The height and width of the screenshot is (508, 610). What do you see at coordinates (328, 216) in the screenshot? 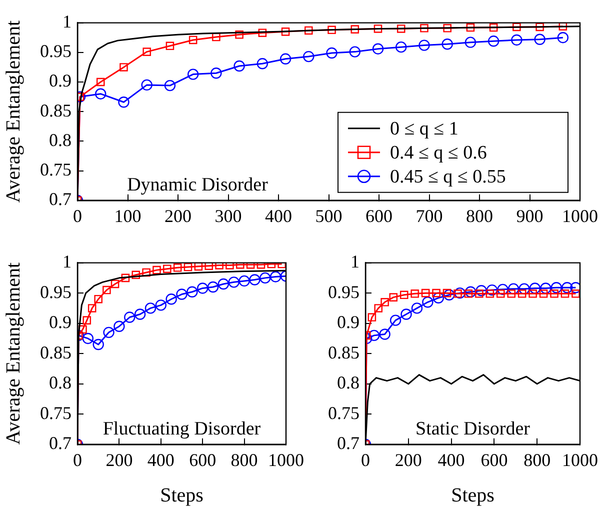
I see `x-tick-label: 500` at bounding box center [328, 216].